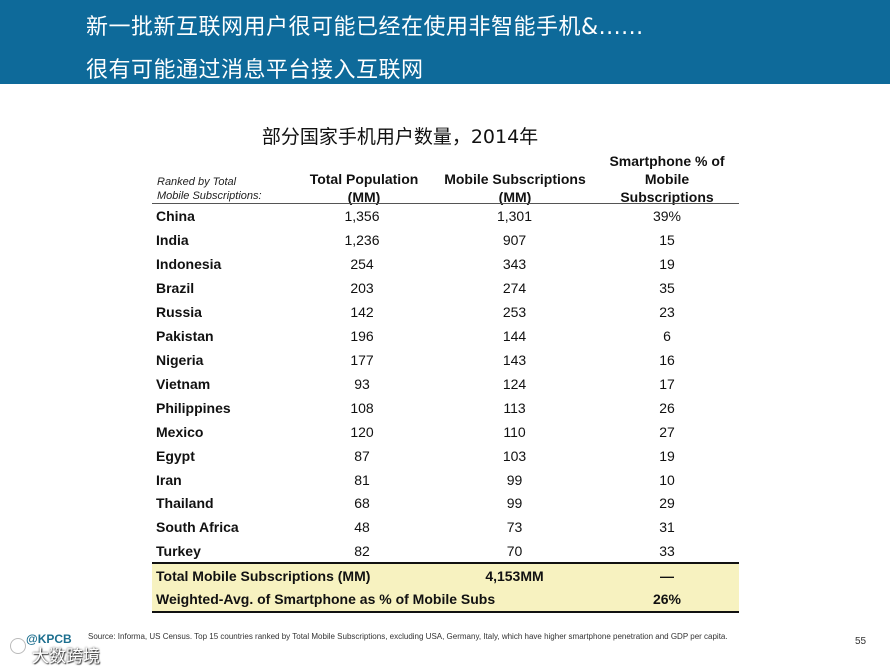 The height and width of the screenshot is (668, 890). What do you see at coordinates (514, 216) in the screenshot?
I see `cell-subscriptions: 1,301` at bounding box center [514, 216].